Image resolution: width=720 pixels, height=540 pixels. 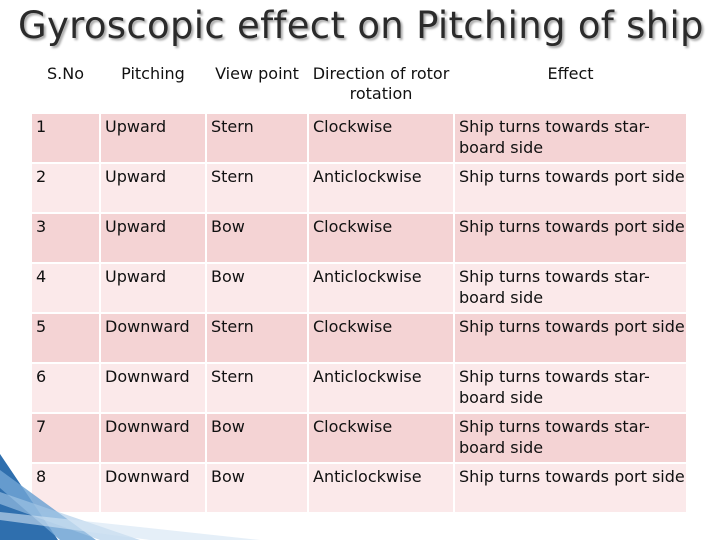 What do you see at coordinates (381, 86) in the screenshot?
I see `header-rotor-direction: Direction of rotor rotation` at bounding box center [381, 86].